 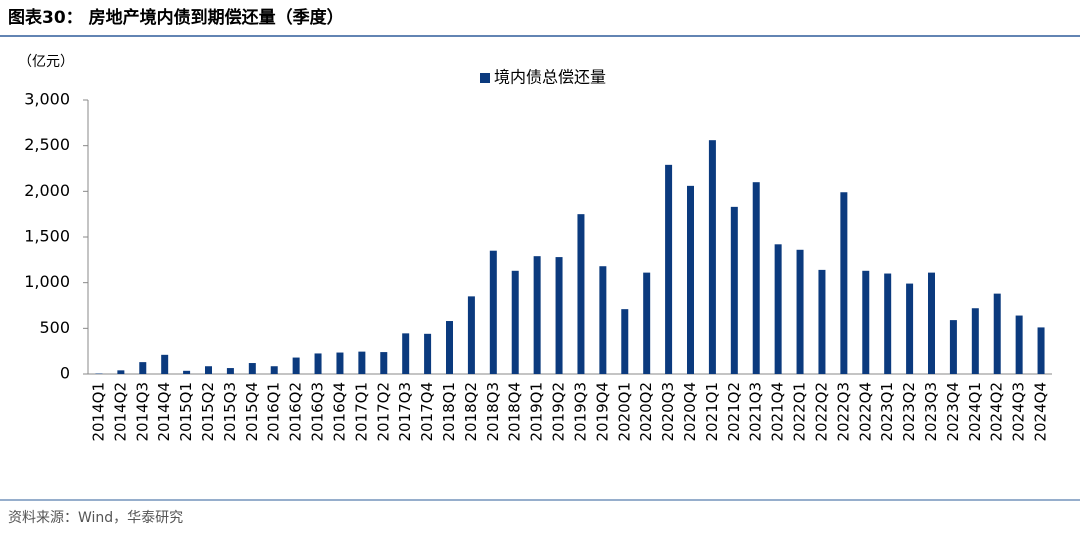 What do you see at coordinates (47, 236) in the screenshot?
I see `y-tick-label: 1,500` at bounding box center [47, 236].